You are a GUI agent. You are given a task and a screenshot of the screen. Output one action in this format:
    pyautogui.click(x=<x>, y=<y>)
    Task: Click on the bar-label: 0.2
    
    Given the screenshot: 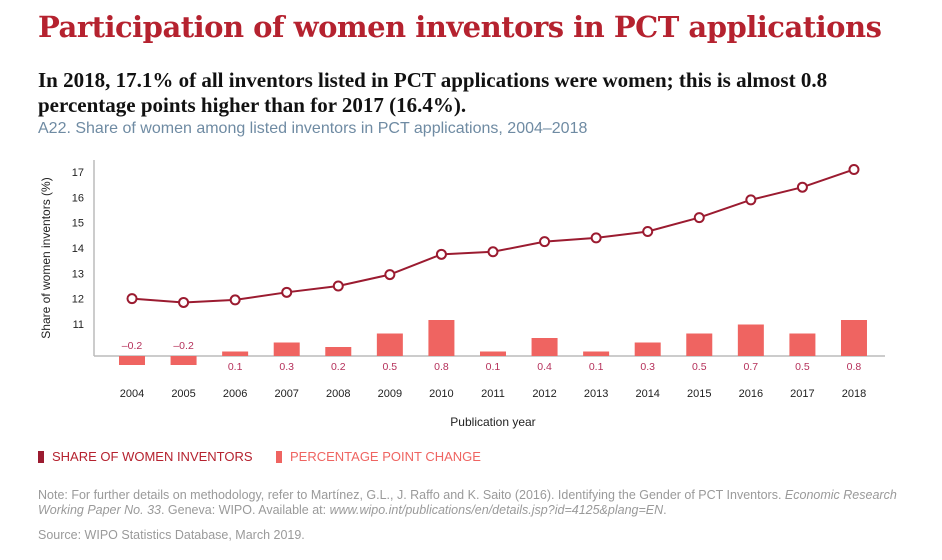 What is the action you would take?
    pyautogui.click(x=338, y=367)
    